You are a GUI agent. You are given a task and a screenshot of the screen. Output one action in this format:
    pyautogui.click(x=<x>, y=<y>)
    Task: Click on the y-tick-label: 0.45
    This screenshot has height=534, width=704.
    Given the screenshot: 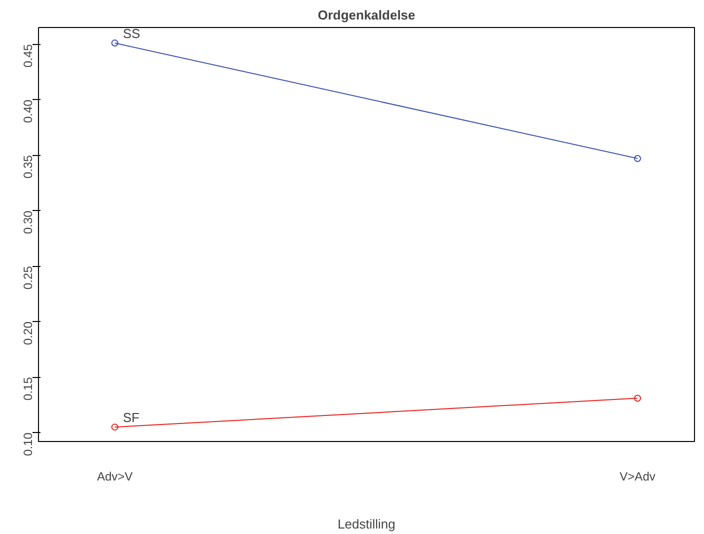 What is the action you would take?
    pyautogui.click(x=28, y=56)
    